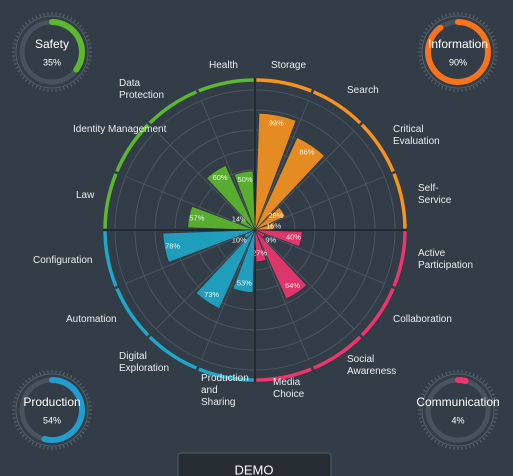  What do you see at coordinates (245, 179) in the screenshot?
I see `value-label: 50%` at bounding box center [245, 179].